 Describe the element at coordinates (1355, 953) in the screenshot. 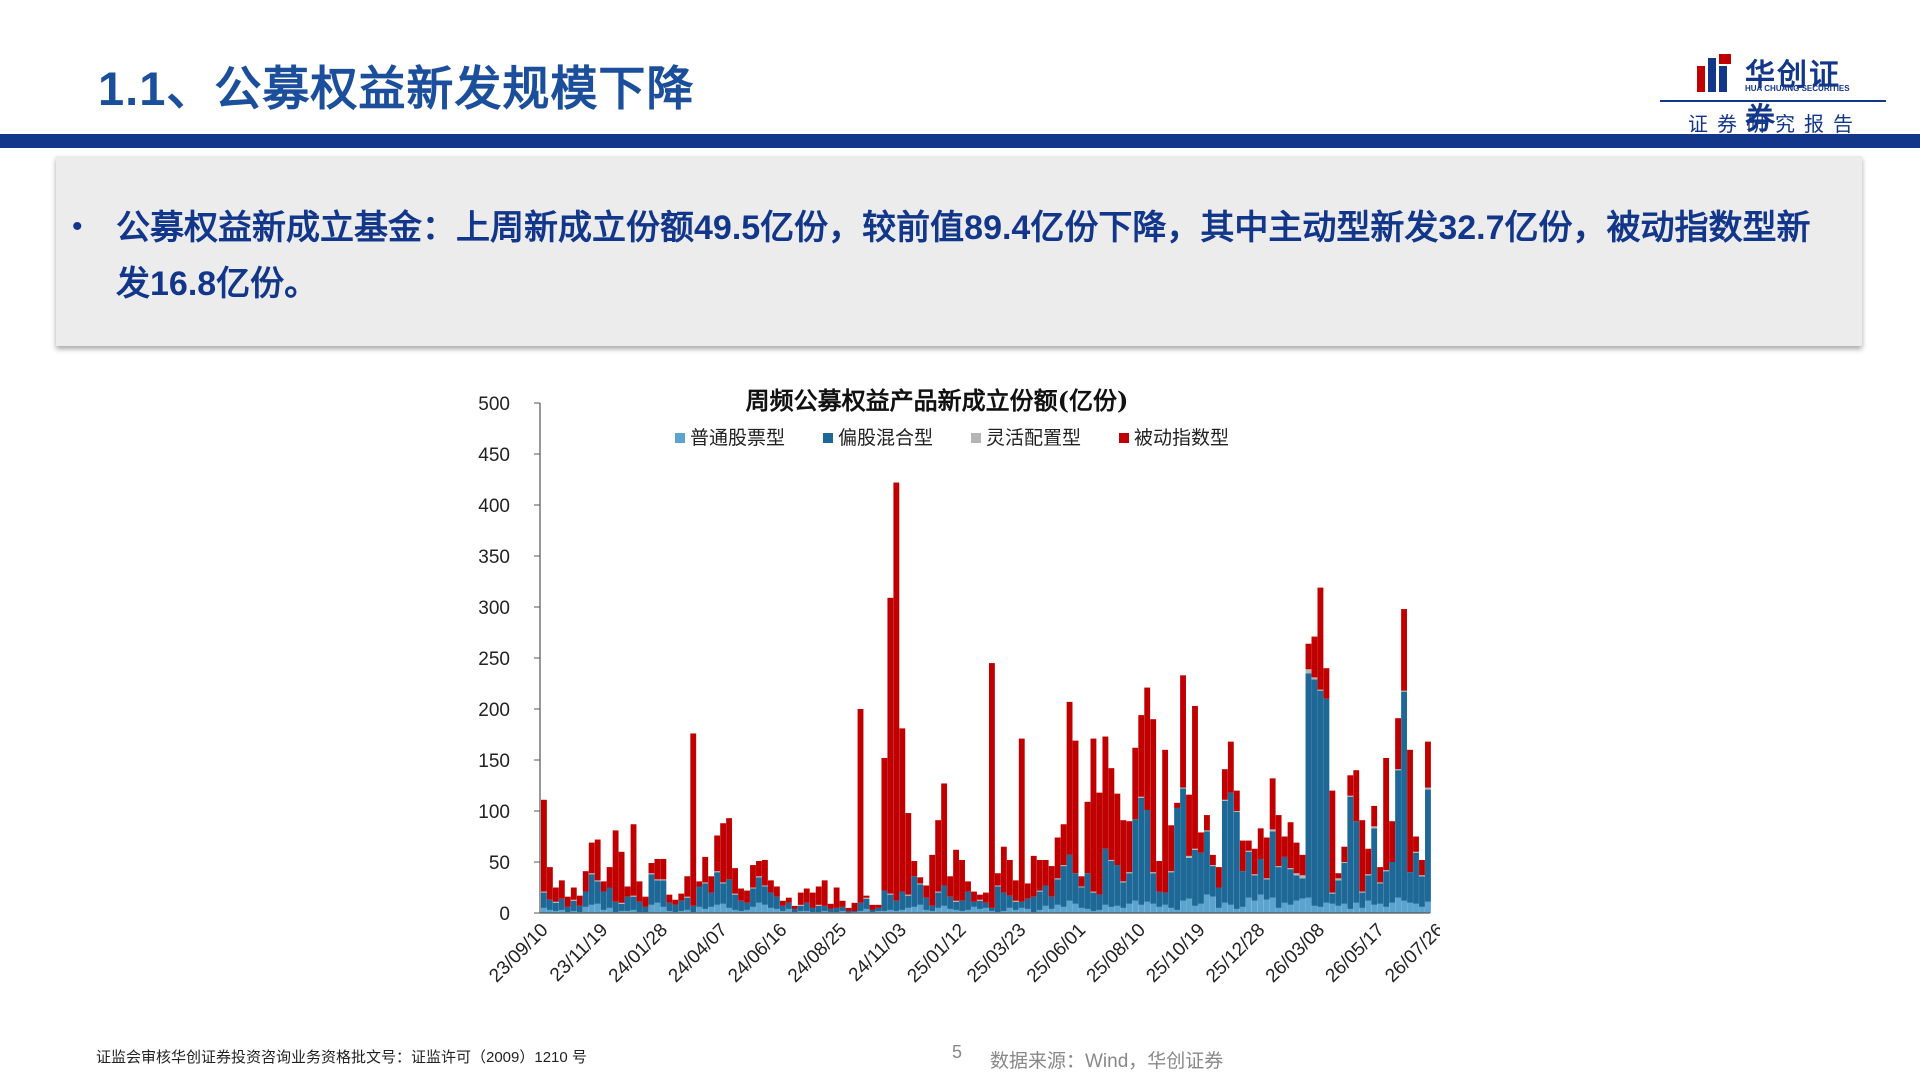

I see `x-tick-label: 26/05/17` at that location.